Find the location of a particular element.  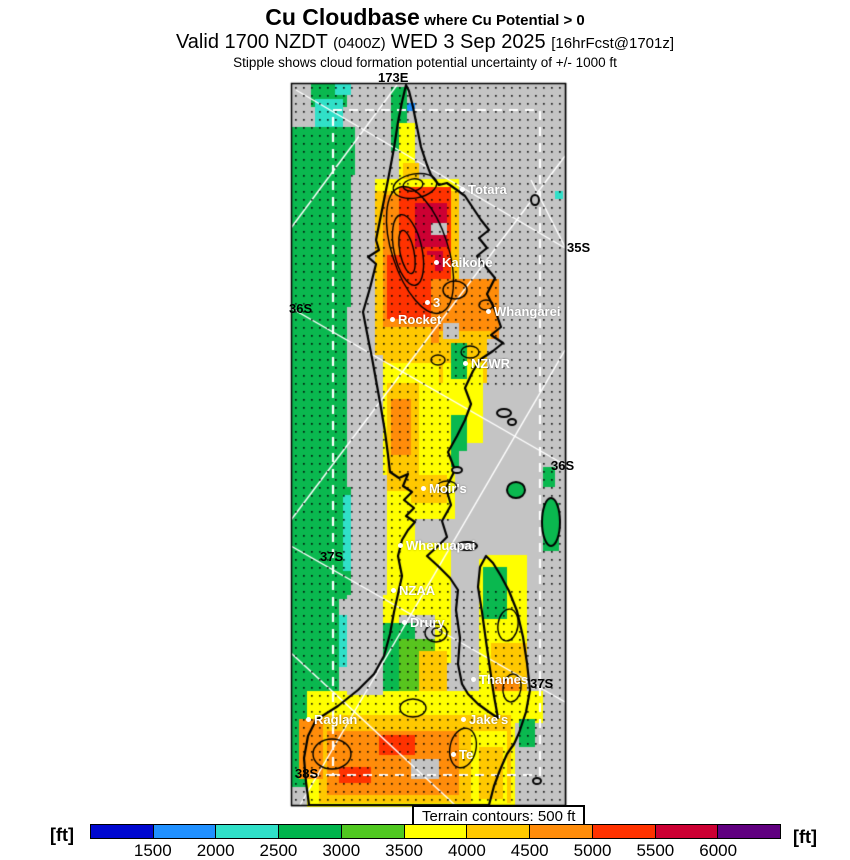

colorbar-tick-label: 1500 is located at coordinates (152, 850).